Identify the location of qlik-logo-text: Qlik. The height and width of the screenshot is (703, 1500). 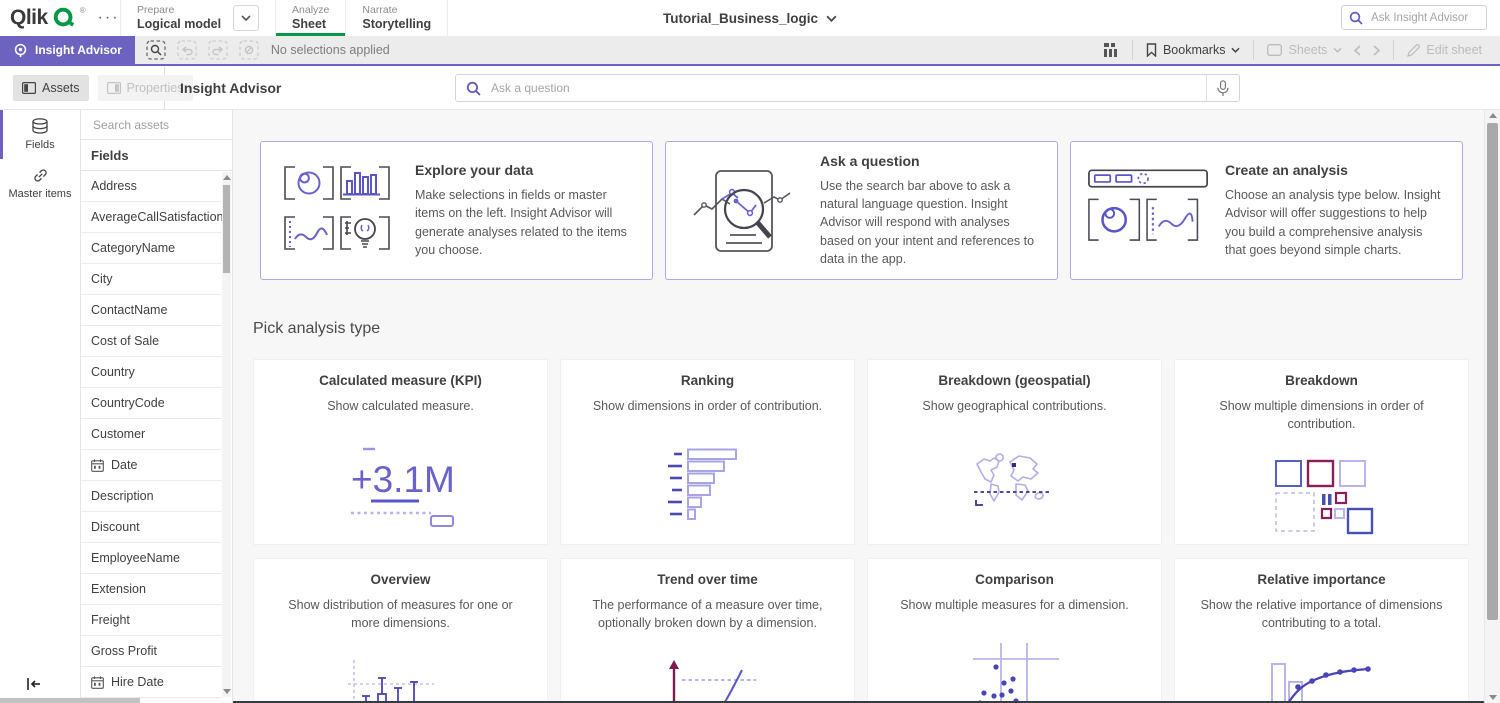
(29, 17).